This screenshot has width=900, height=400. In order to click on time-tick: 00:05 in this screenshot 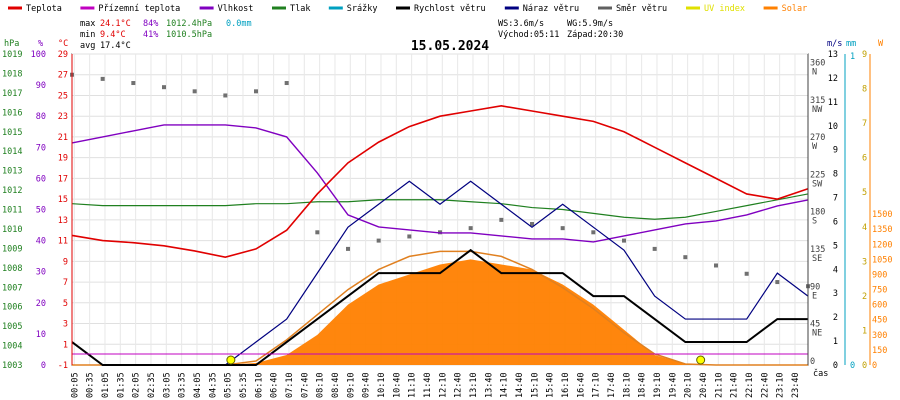, I will do `click(75, 385)`.